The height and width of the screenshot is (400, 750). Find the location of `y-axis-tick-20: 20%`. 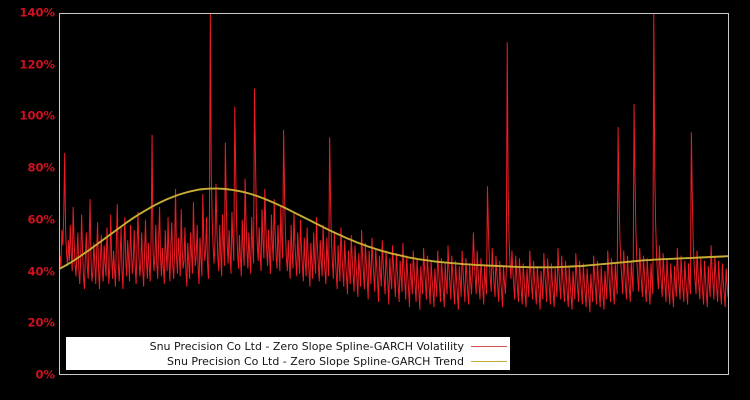

y-axis-tick-20: 20% is located at coordinates (41, 322).